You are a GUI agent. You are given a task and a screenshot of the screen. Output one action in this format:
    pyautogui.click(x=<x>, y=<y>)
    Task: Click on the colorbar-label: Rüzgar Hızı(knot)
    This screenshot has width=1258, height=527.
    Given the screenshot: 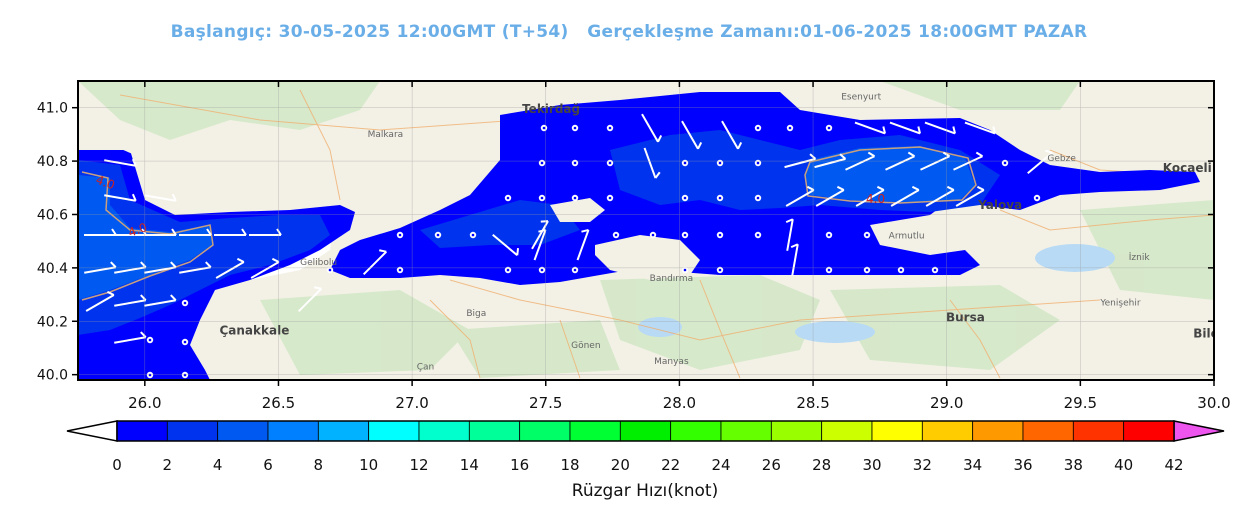 What is the action you would take?
    pyautogui.click(x=645, y=491)
    